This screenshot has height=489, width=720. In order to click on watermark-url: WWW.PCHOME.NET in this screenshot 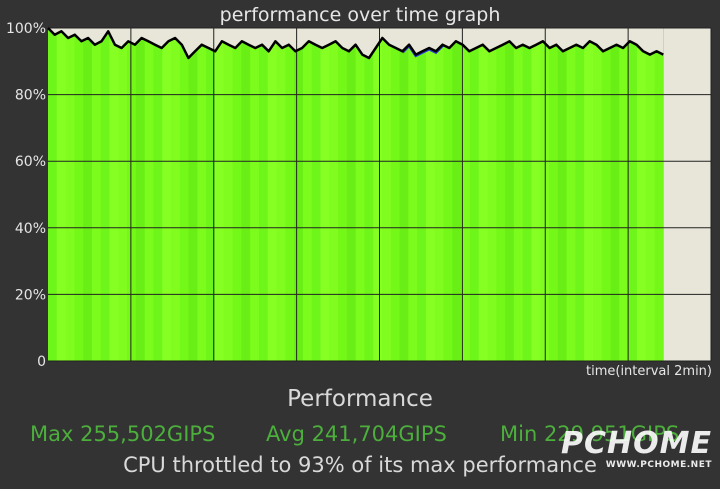, I will do `click(658, 465)`.